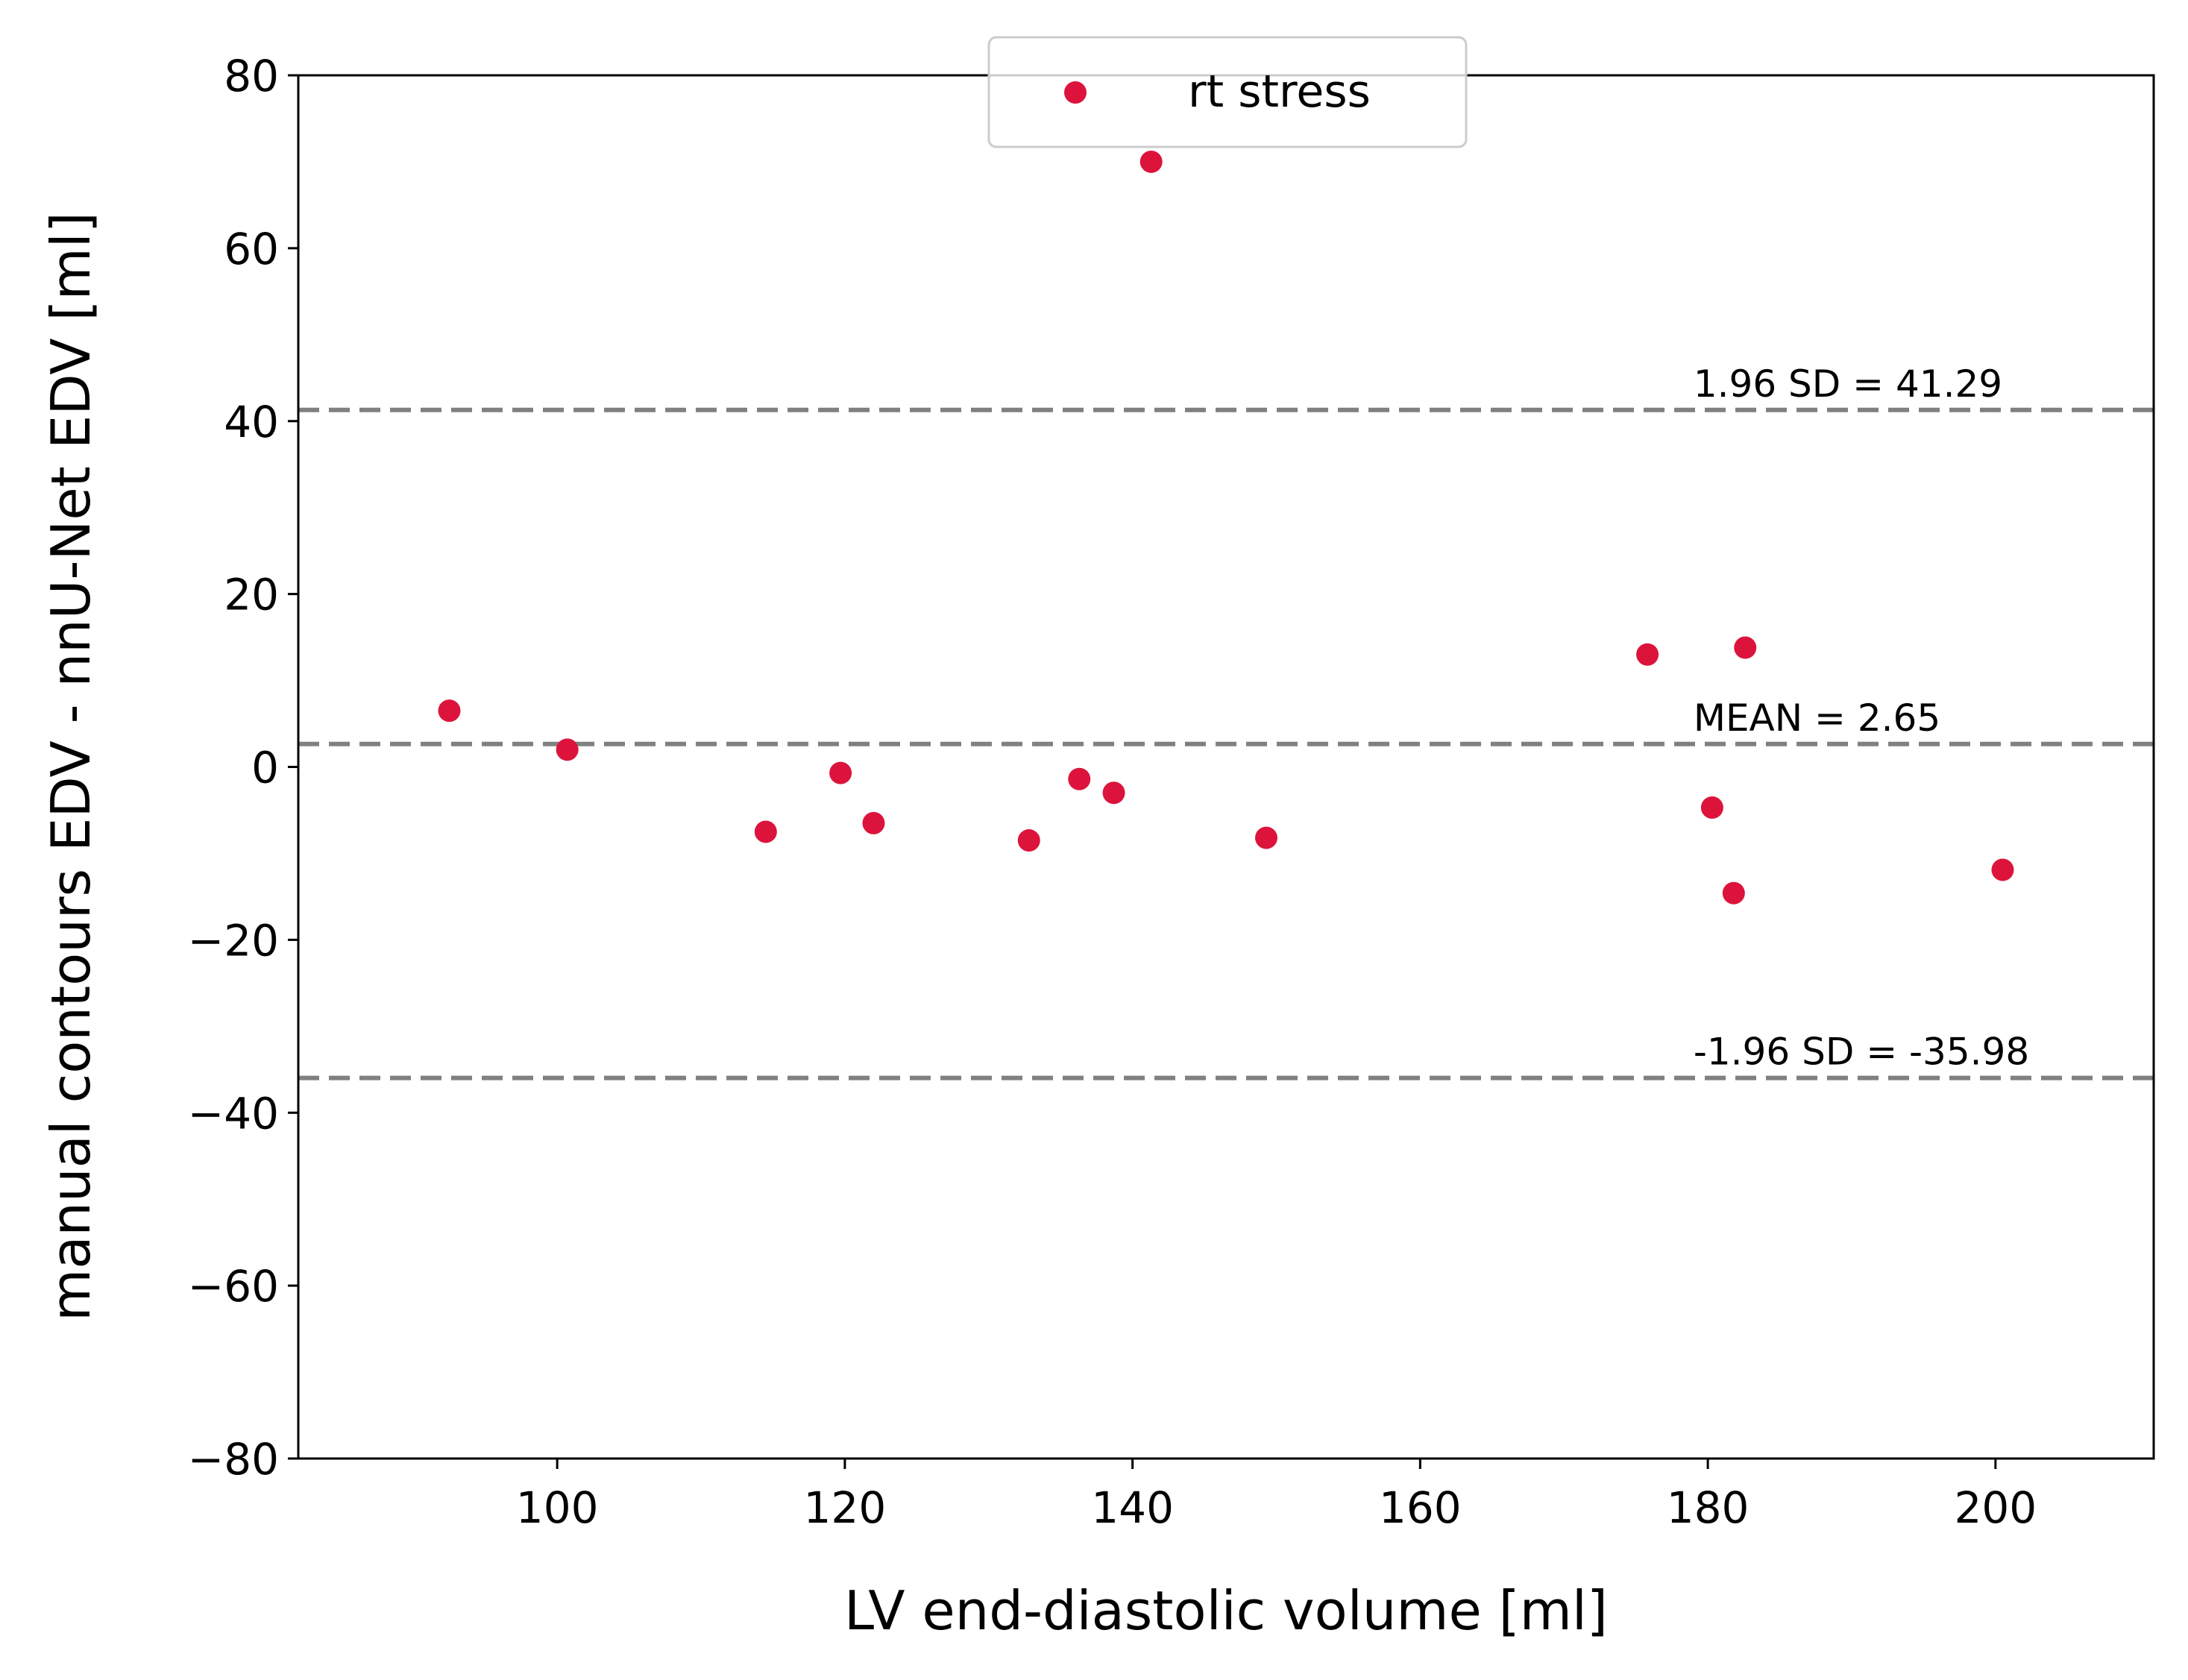 The width and height of the screenshot is (2188, 1680). Describe the element at coordinates (1848, 384) in the screenshot. I see `reference-line-label: 1.96 SD = 41.29` at that location.